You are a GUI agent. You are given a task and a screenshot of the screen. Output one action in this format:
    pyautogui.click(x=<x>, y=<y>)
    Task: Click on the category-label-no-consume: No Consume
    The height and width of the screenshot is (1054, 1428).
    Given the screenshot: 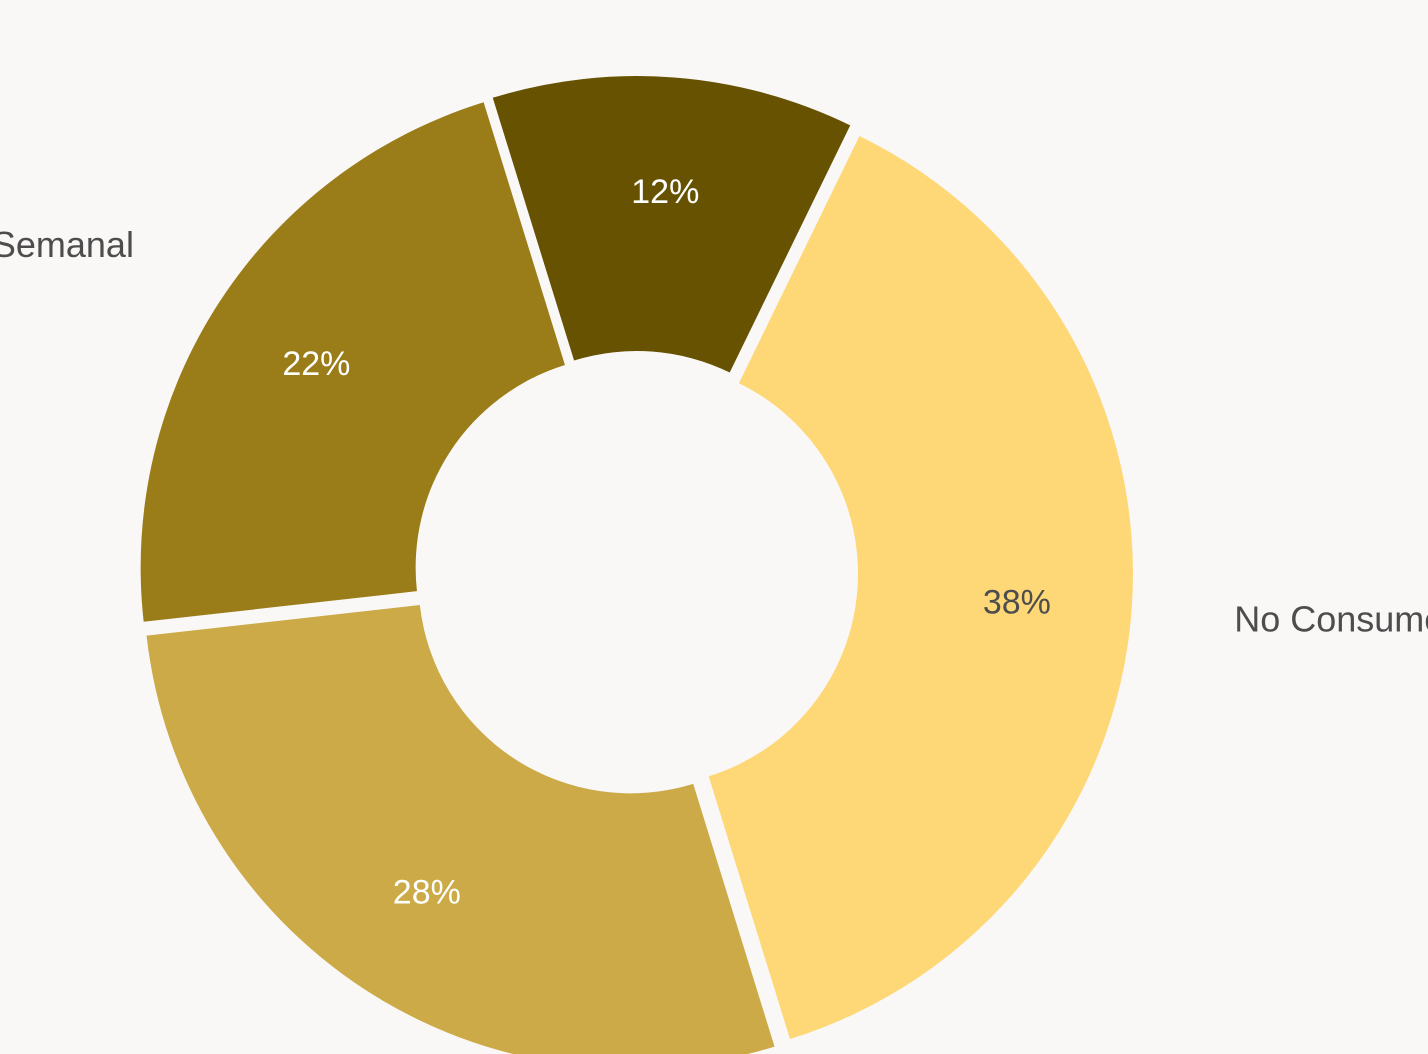 What is the action you would take?
    pyautogui.click(x=1331, y=619)
    